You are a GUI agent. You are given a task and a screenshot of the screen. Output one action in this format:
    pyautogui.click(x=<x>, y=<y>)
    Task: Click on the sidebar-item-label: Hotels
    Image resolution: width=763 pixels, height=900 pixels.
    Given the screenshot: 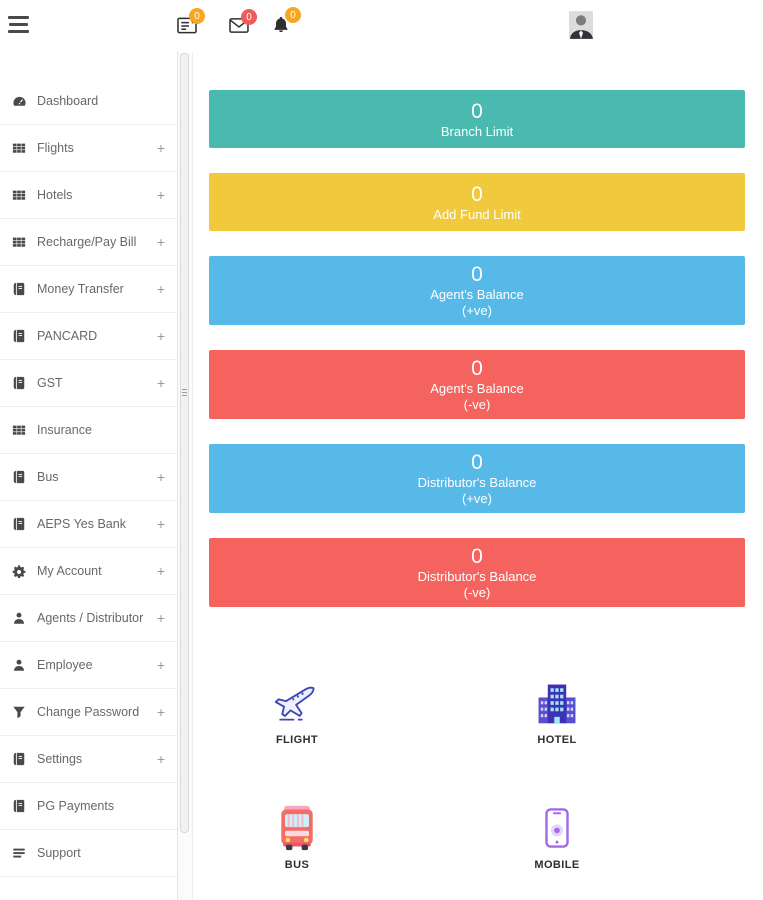 What is the action you would take?
    pyautogui.click(x=55, y=195)
    